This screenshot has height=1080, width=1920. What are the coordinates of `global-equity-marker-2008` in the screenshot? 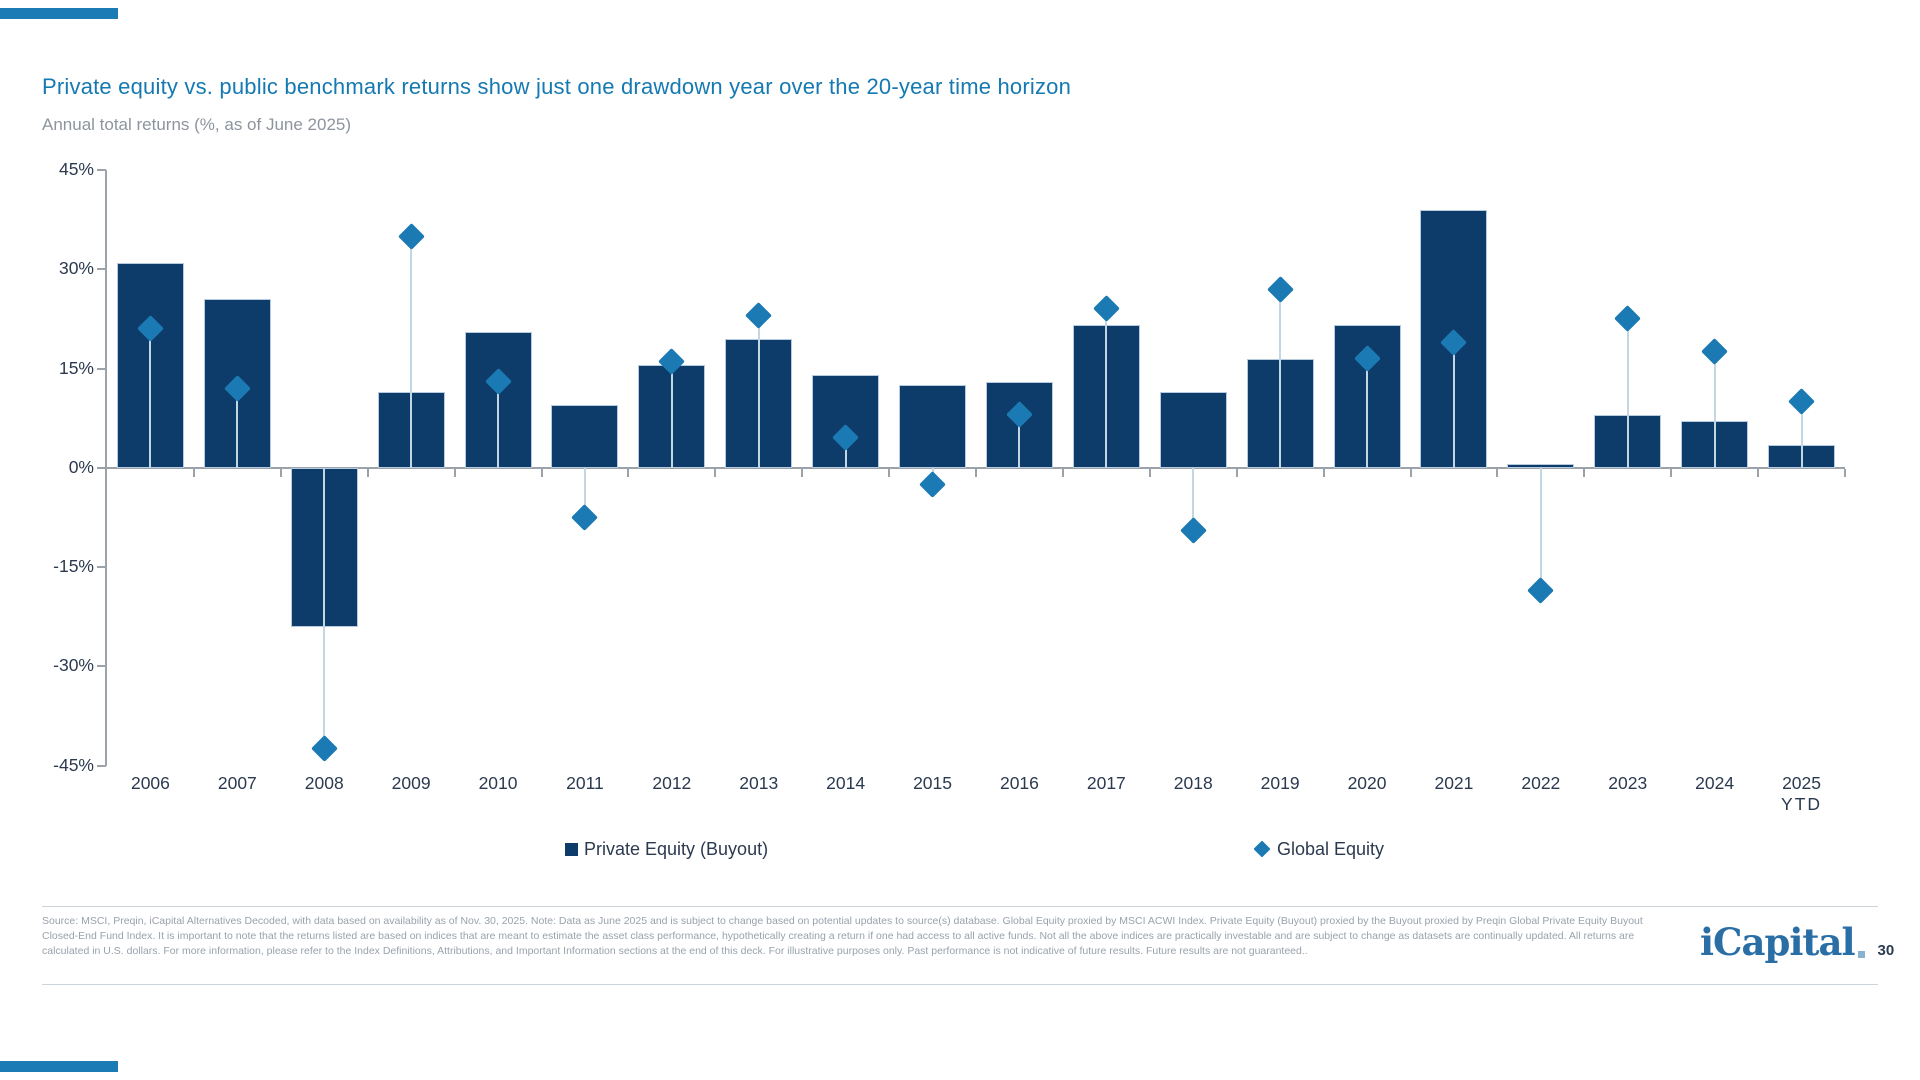 It's located at (324, 749).